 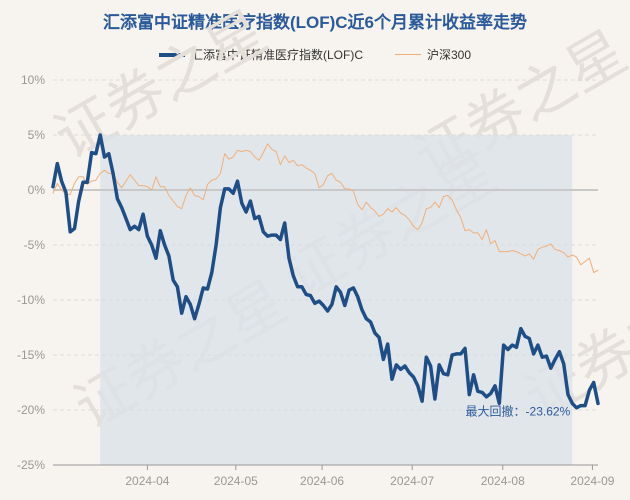 I want to click on x-tick-label: 2024-04, so click(x=147, y=481).